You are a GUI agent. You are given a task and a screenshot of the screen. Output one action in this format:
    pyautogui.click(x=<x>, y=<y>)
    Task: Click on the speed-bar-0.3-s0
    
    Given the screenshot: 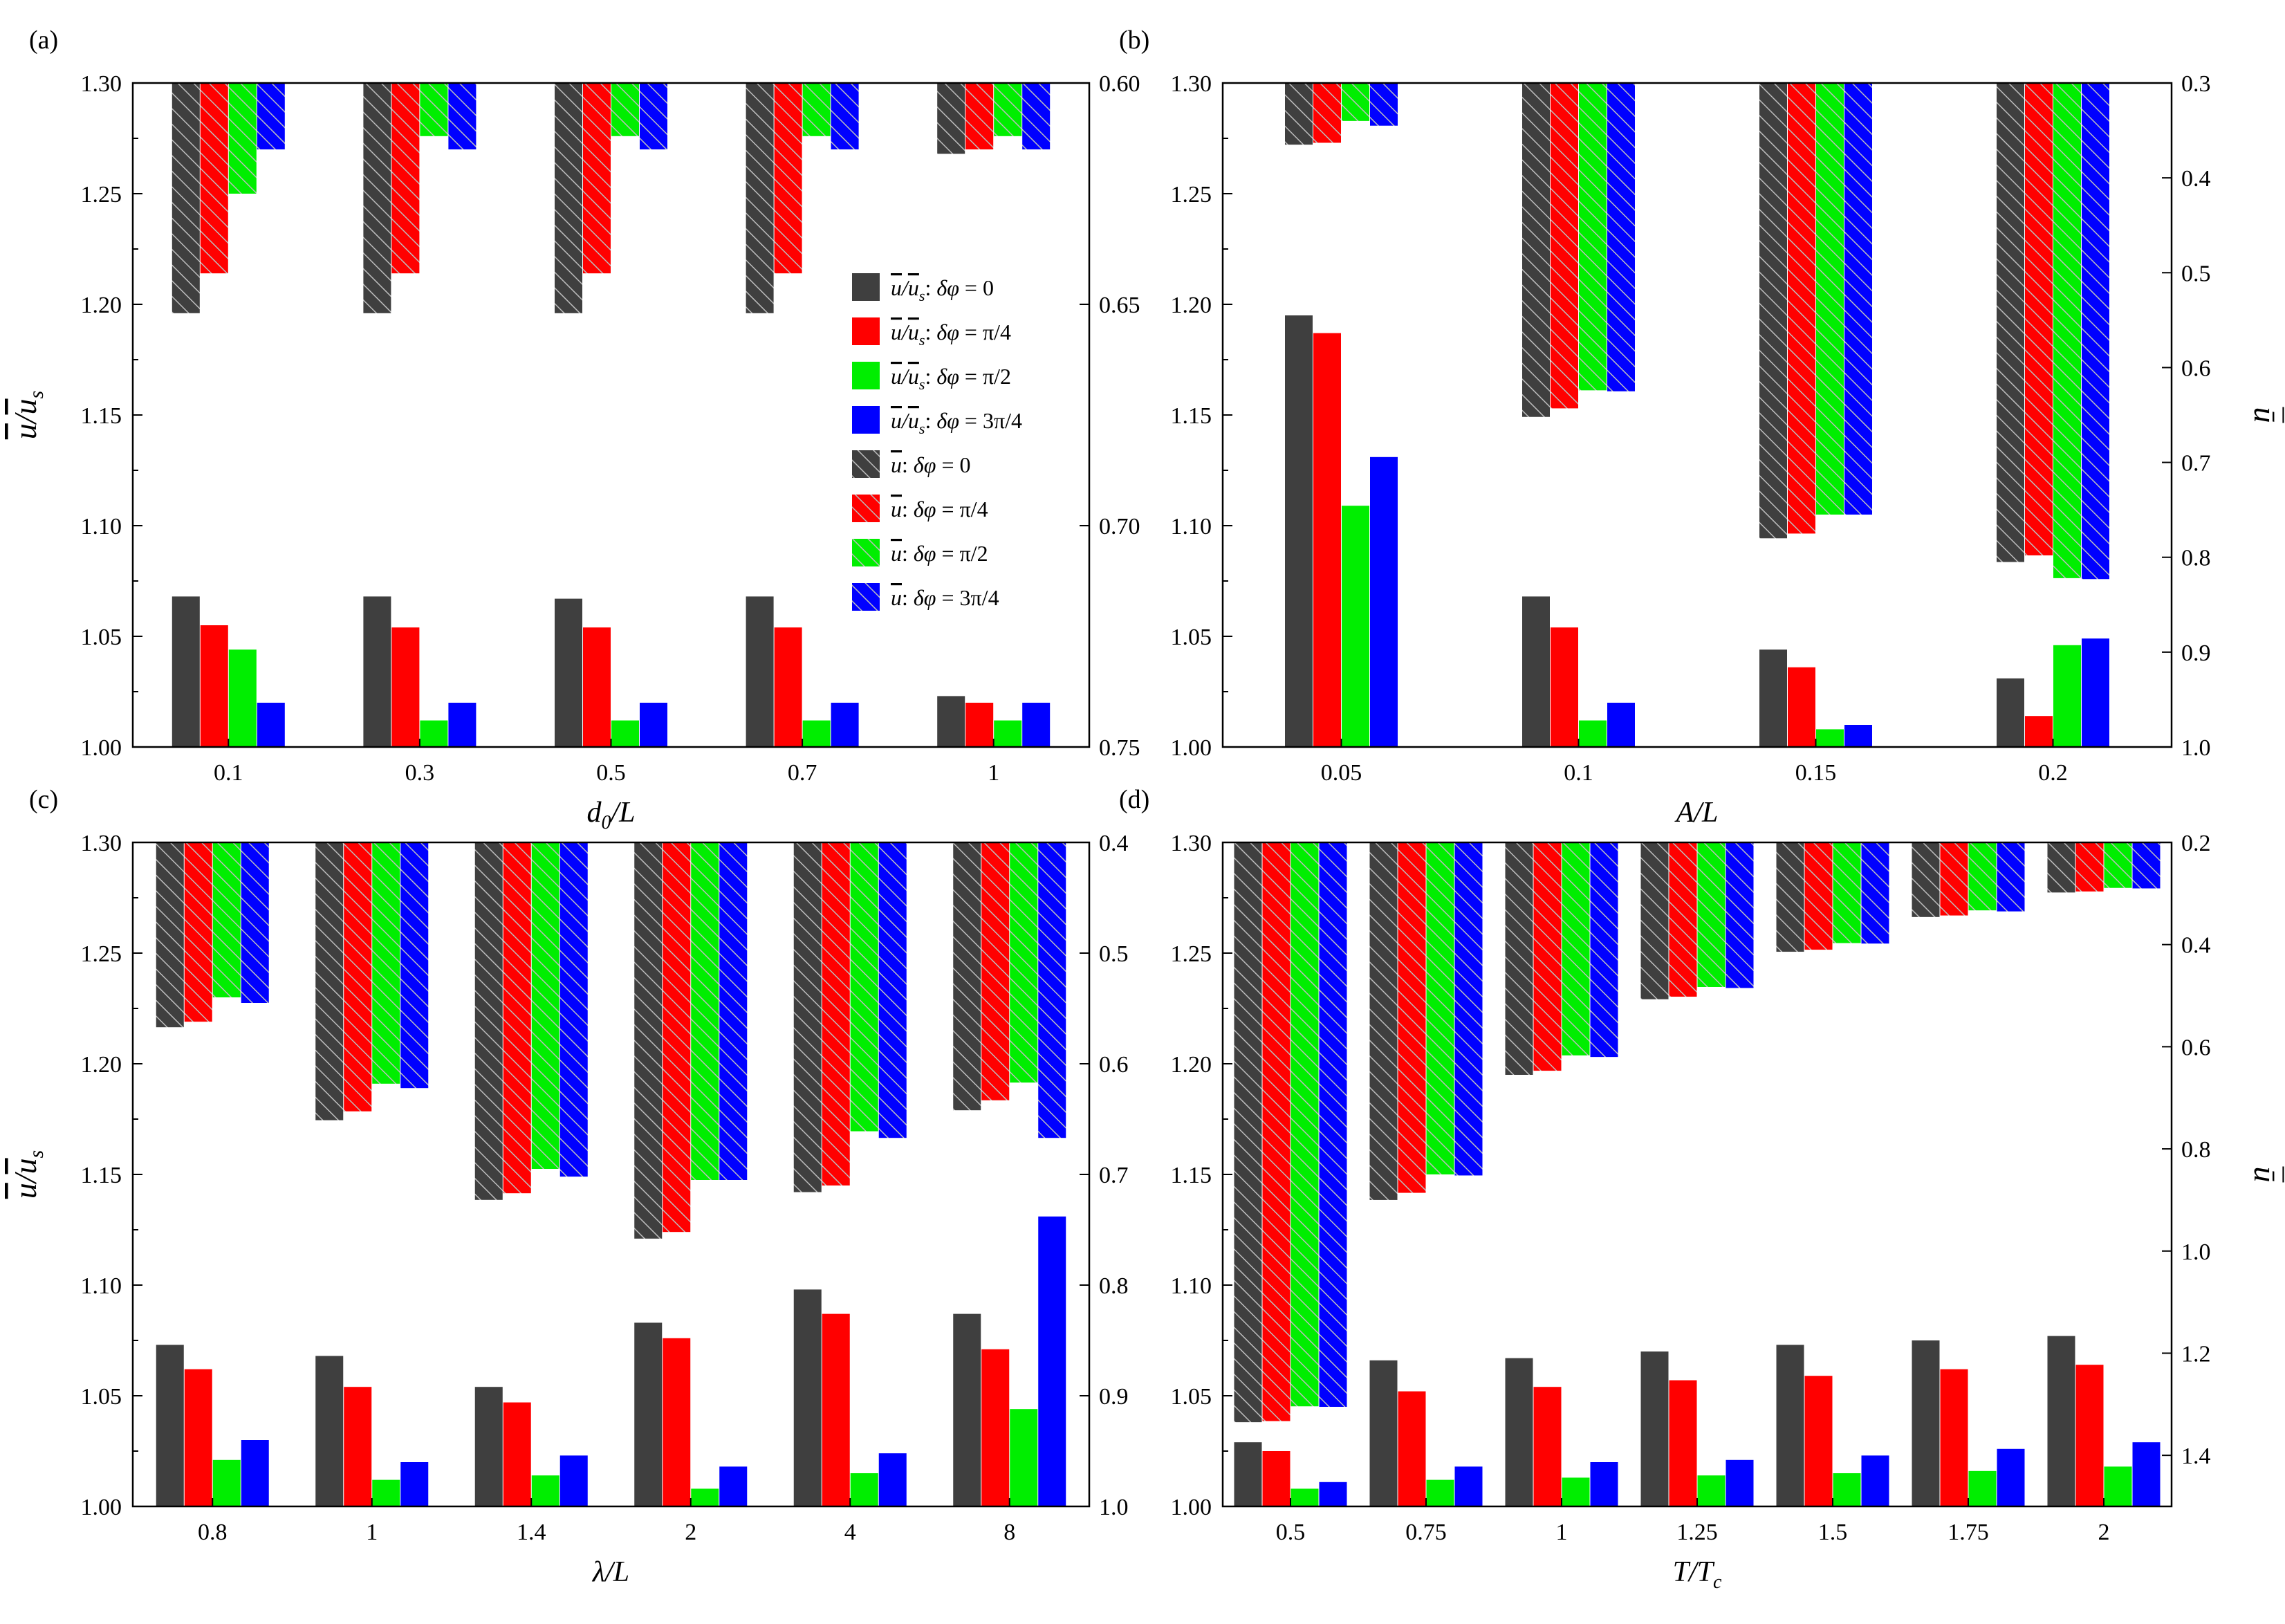 What is the action you would take?
    pyautogui.click(x=377, y=198)
    